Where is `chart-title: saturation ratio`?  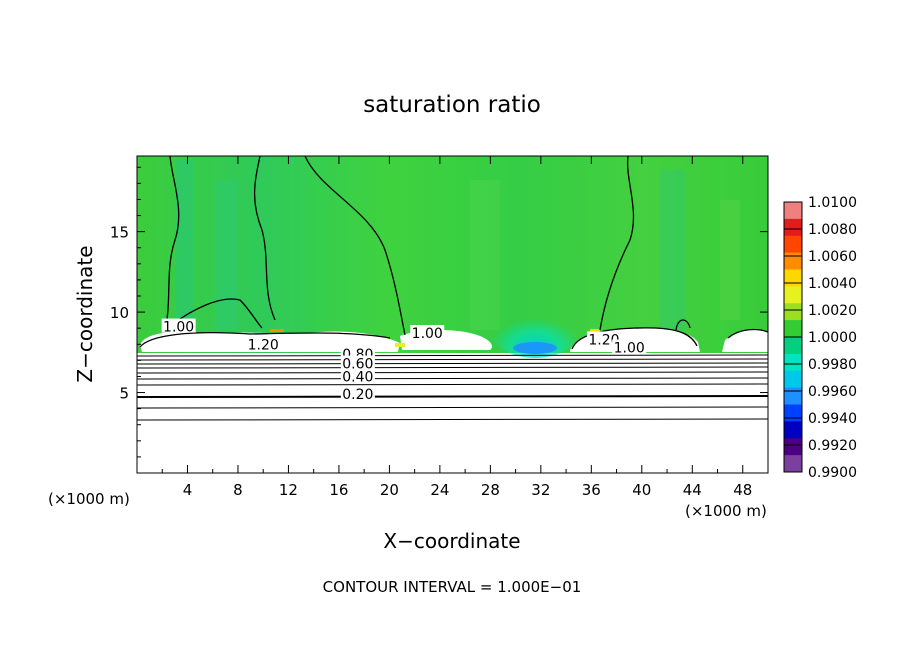
chart-title: saturation ratio is located at coordinates (452, 105).